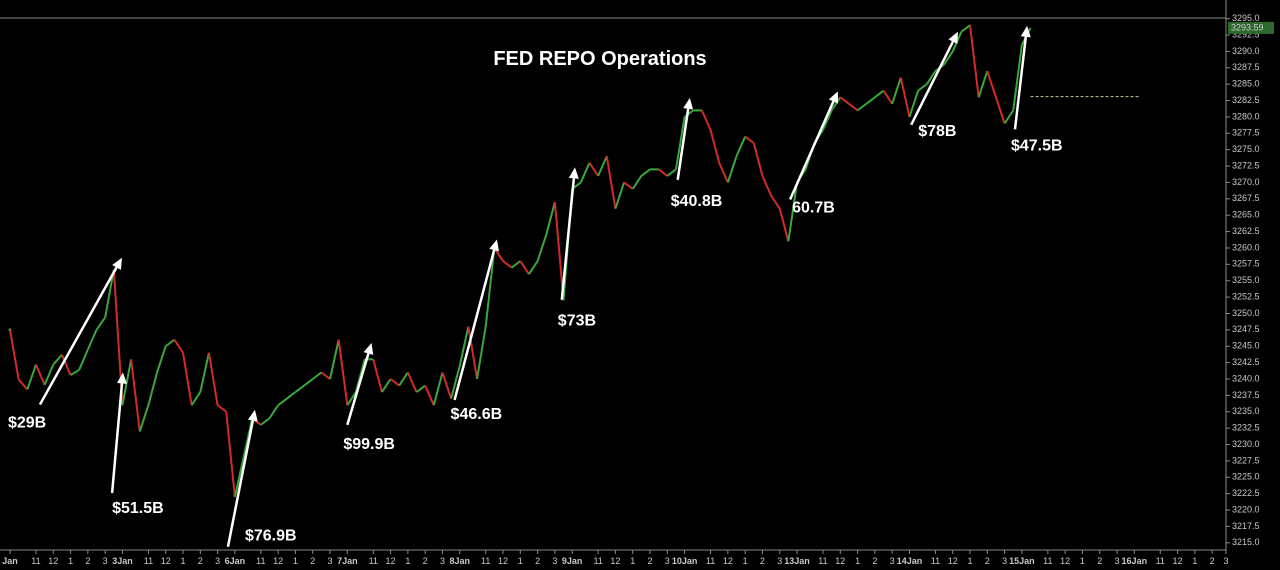 The width and height of the screenshot is (1280, 570). What do you see at coordinates (1246, 362) in the screenshot?
I see `y-tick-label: 3242.5` at bounding box center [1246, 362].